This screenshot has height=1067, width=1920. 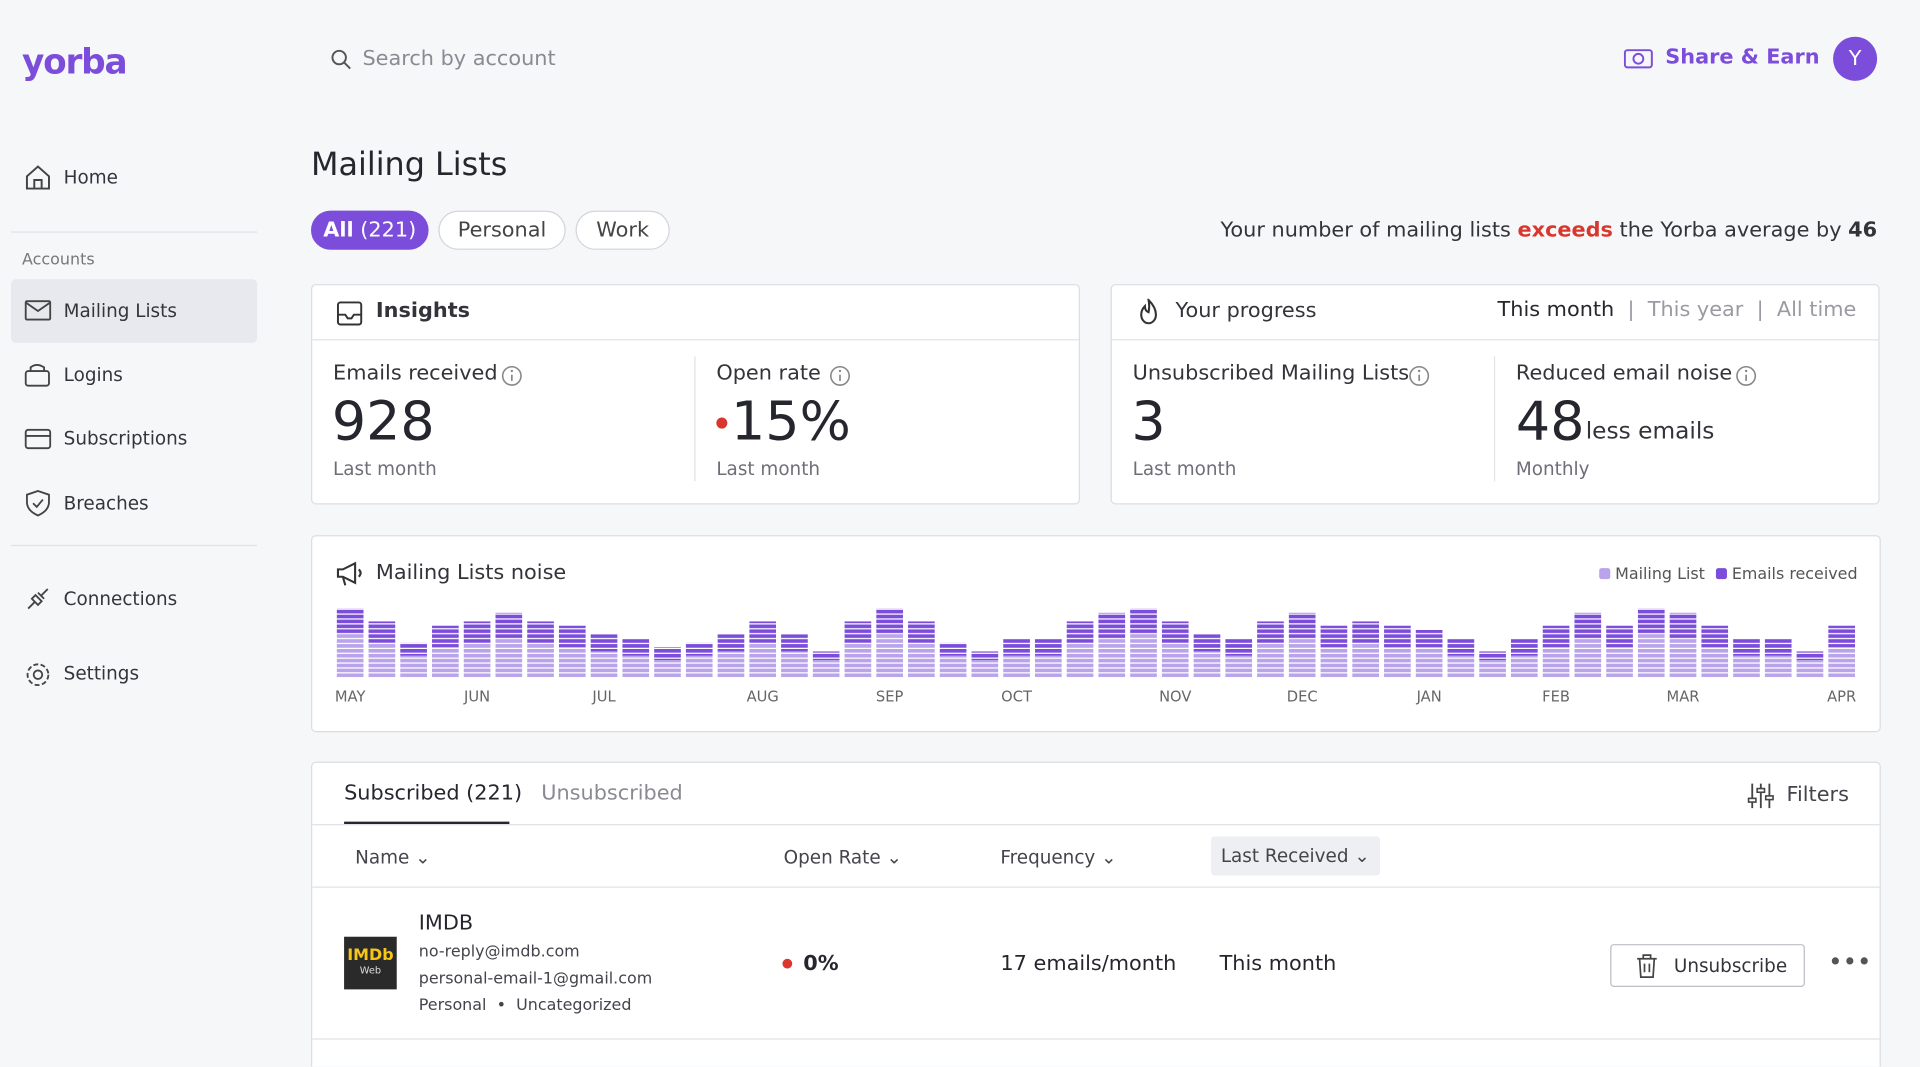 What do you see at coordinates (502, 230) in the screenshot?
I see `filter-personal: Personal` at bounding box center [502, 230].